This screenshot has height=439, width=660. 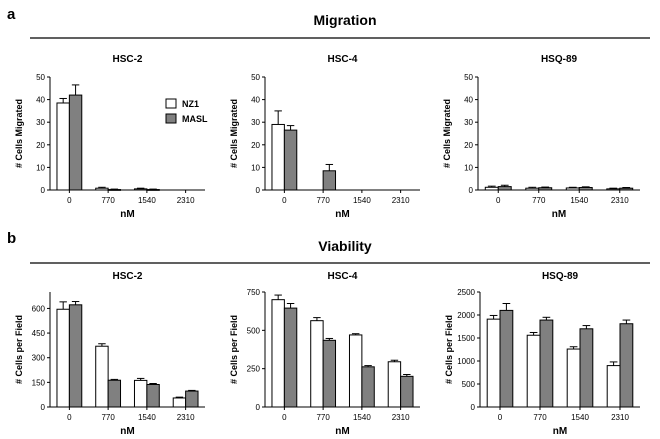 What do you see at coordinates (254, 292) in the screenshot?
I see `y-tick-label: 750` at bounding box center [254, 292].